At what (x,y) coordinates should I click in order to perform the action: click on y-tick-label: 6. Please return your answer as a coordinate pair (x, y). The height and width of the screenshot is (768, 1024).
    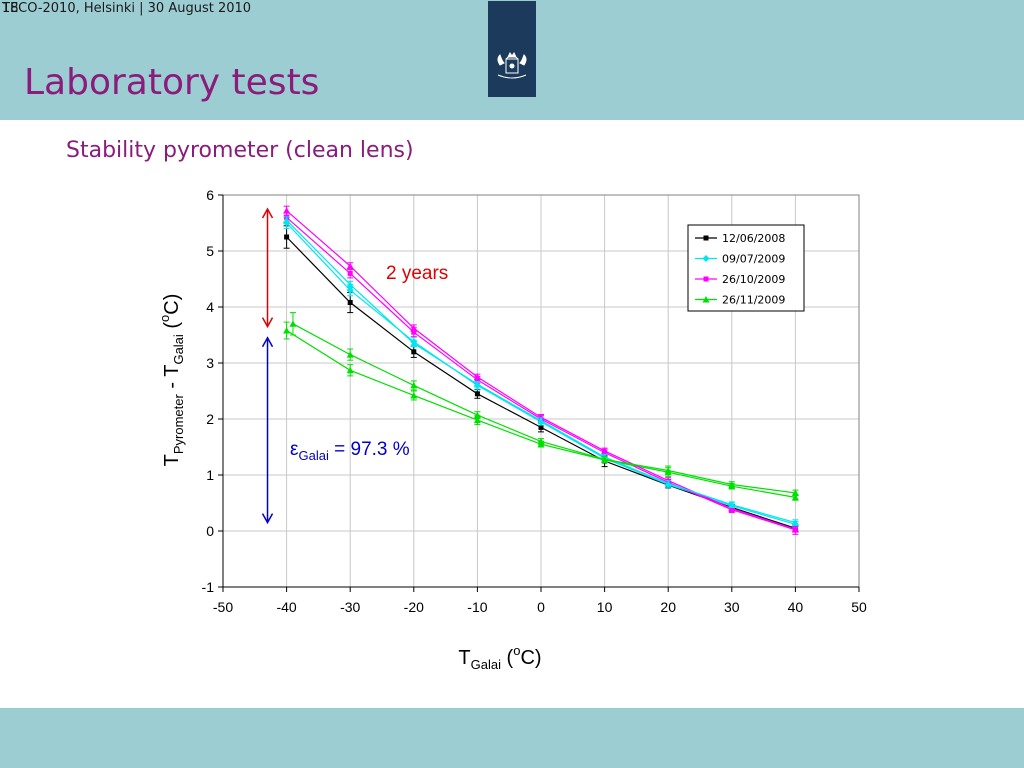
    Looking at the image, I should click on (210, 195).